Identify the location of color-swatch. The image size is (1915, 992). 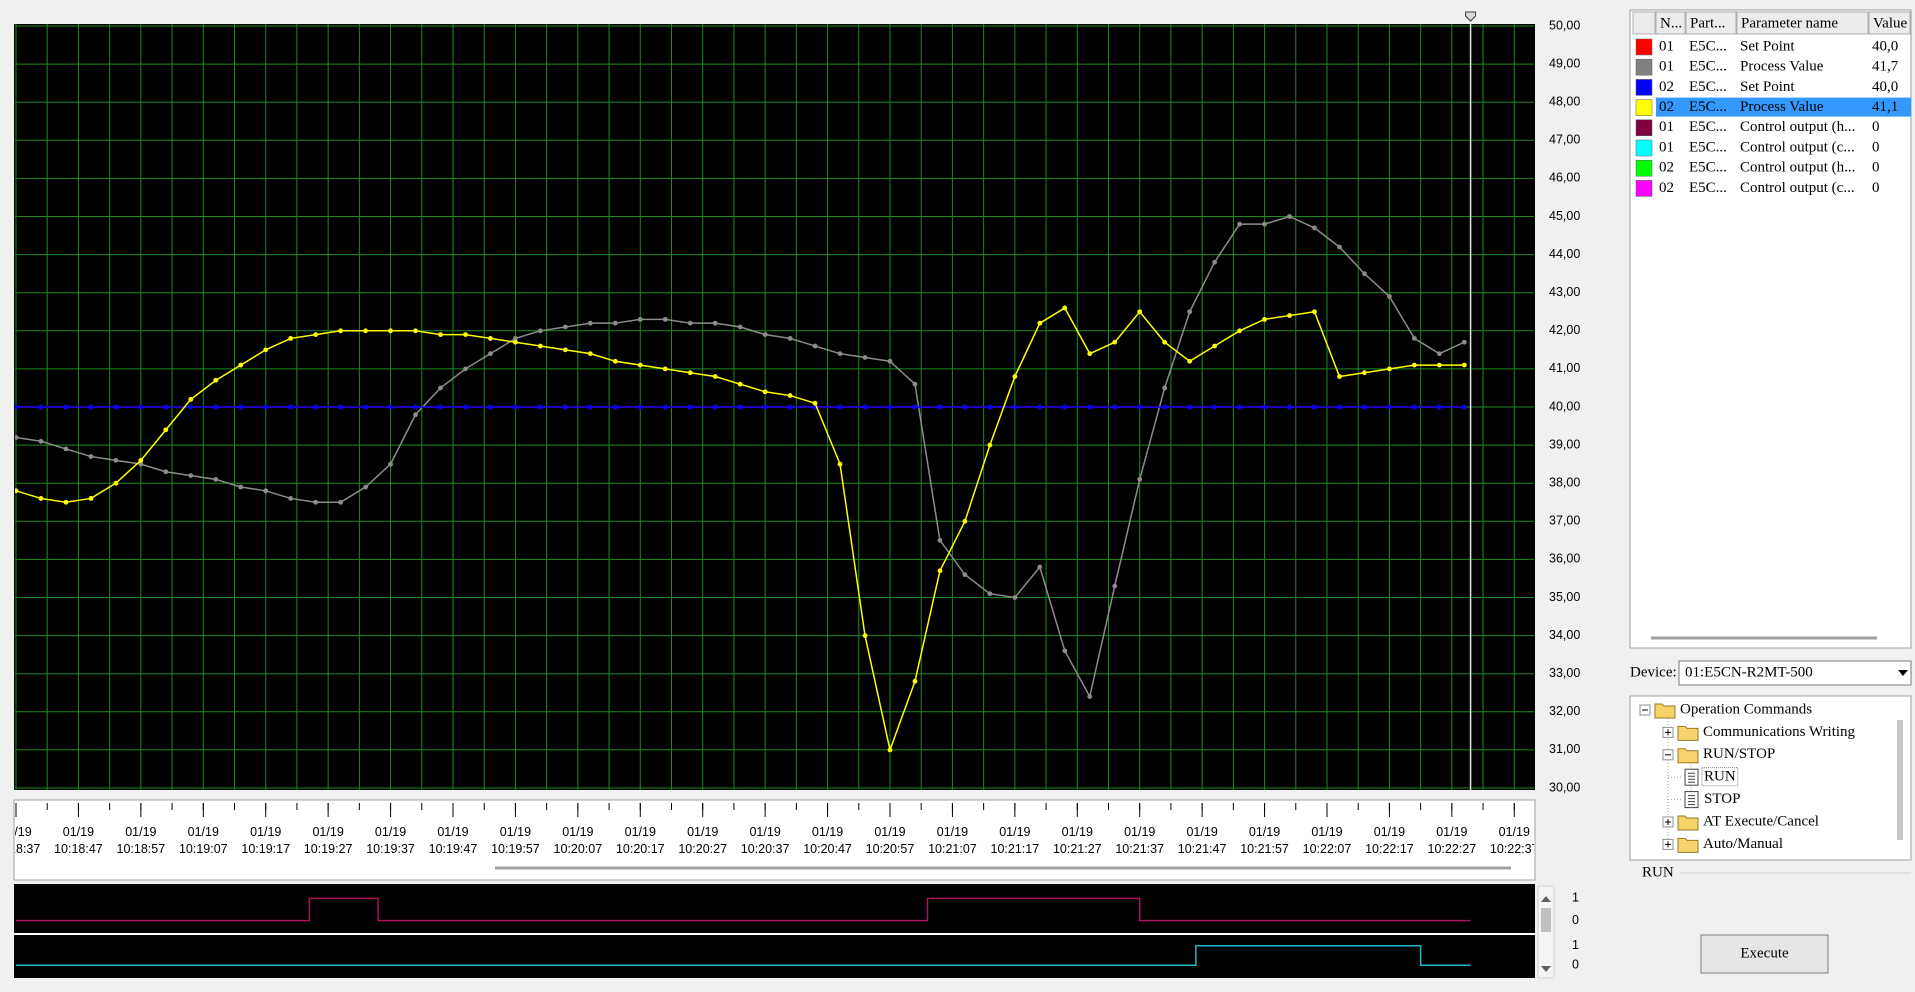
(1644, 188).